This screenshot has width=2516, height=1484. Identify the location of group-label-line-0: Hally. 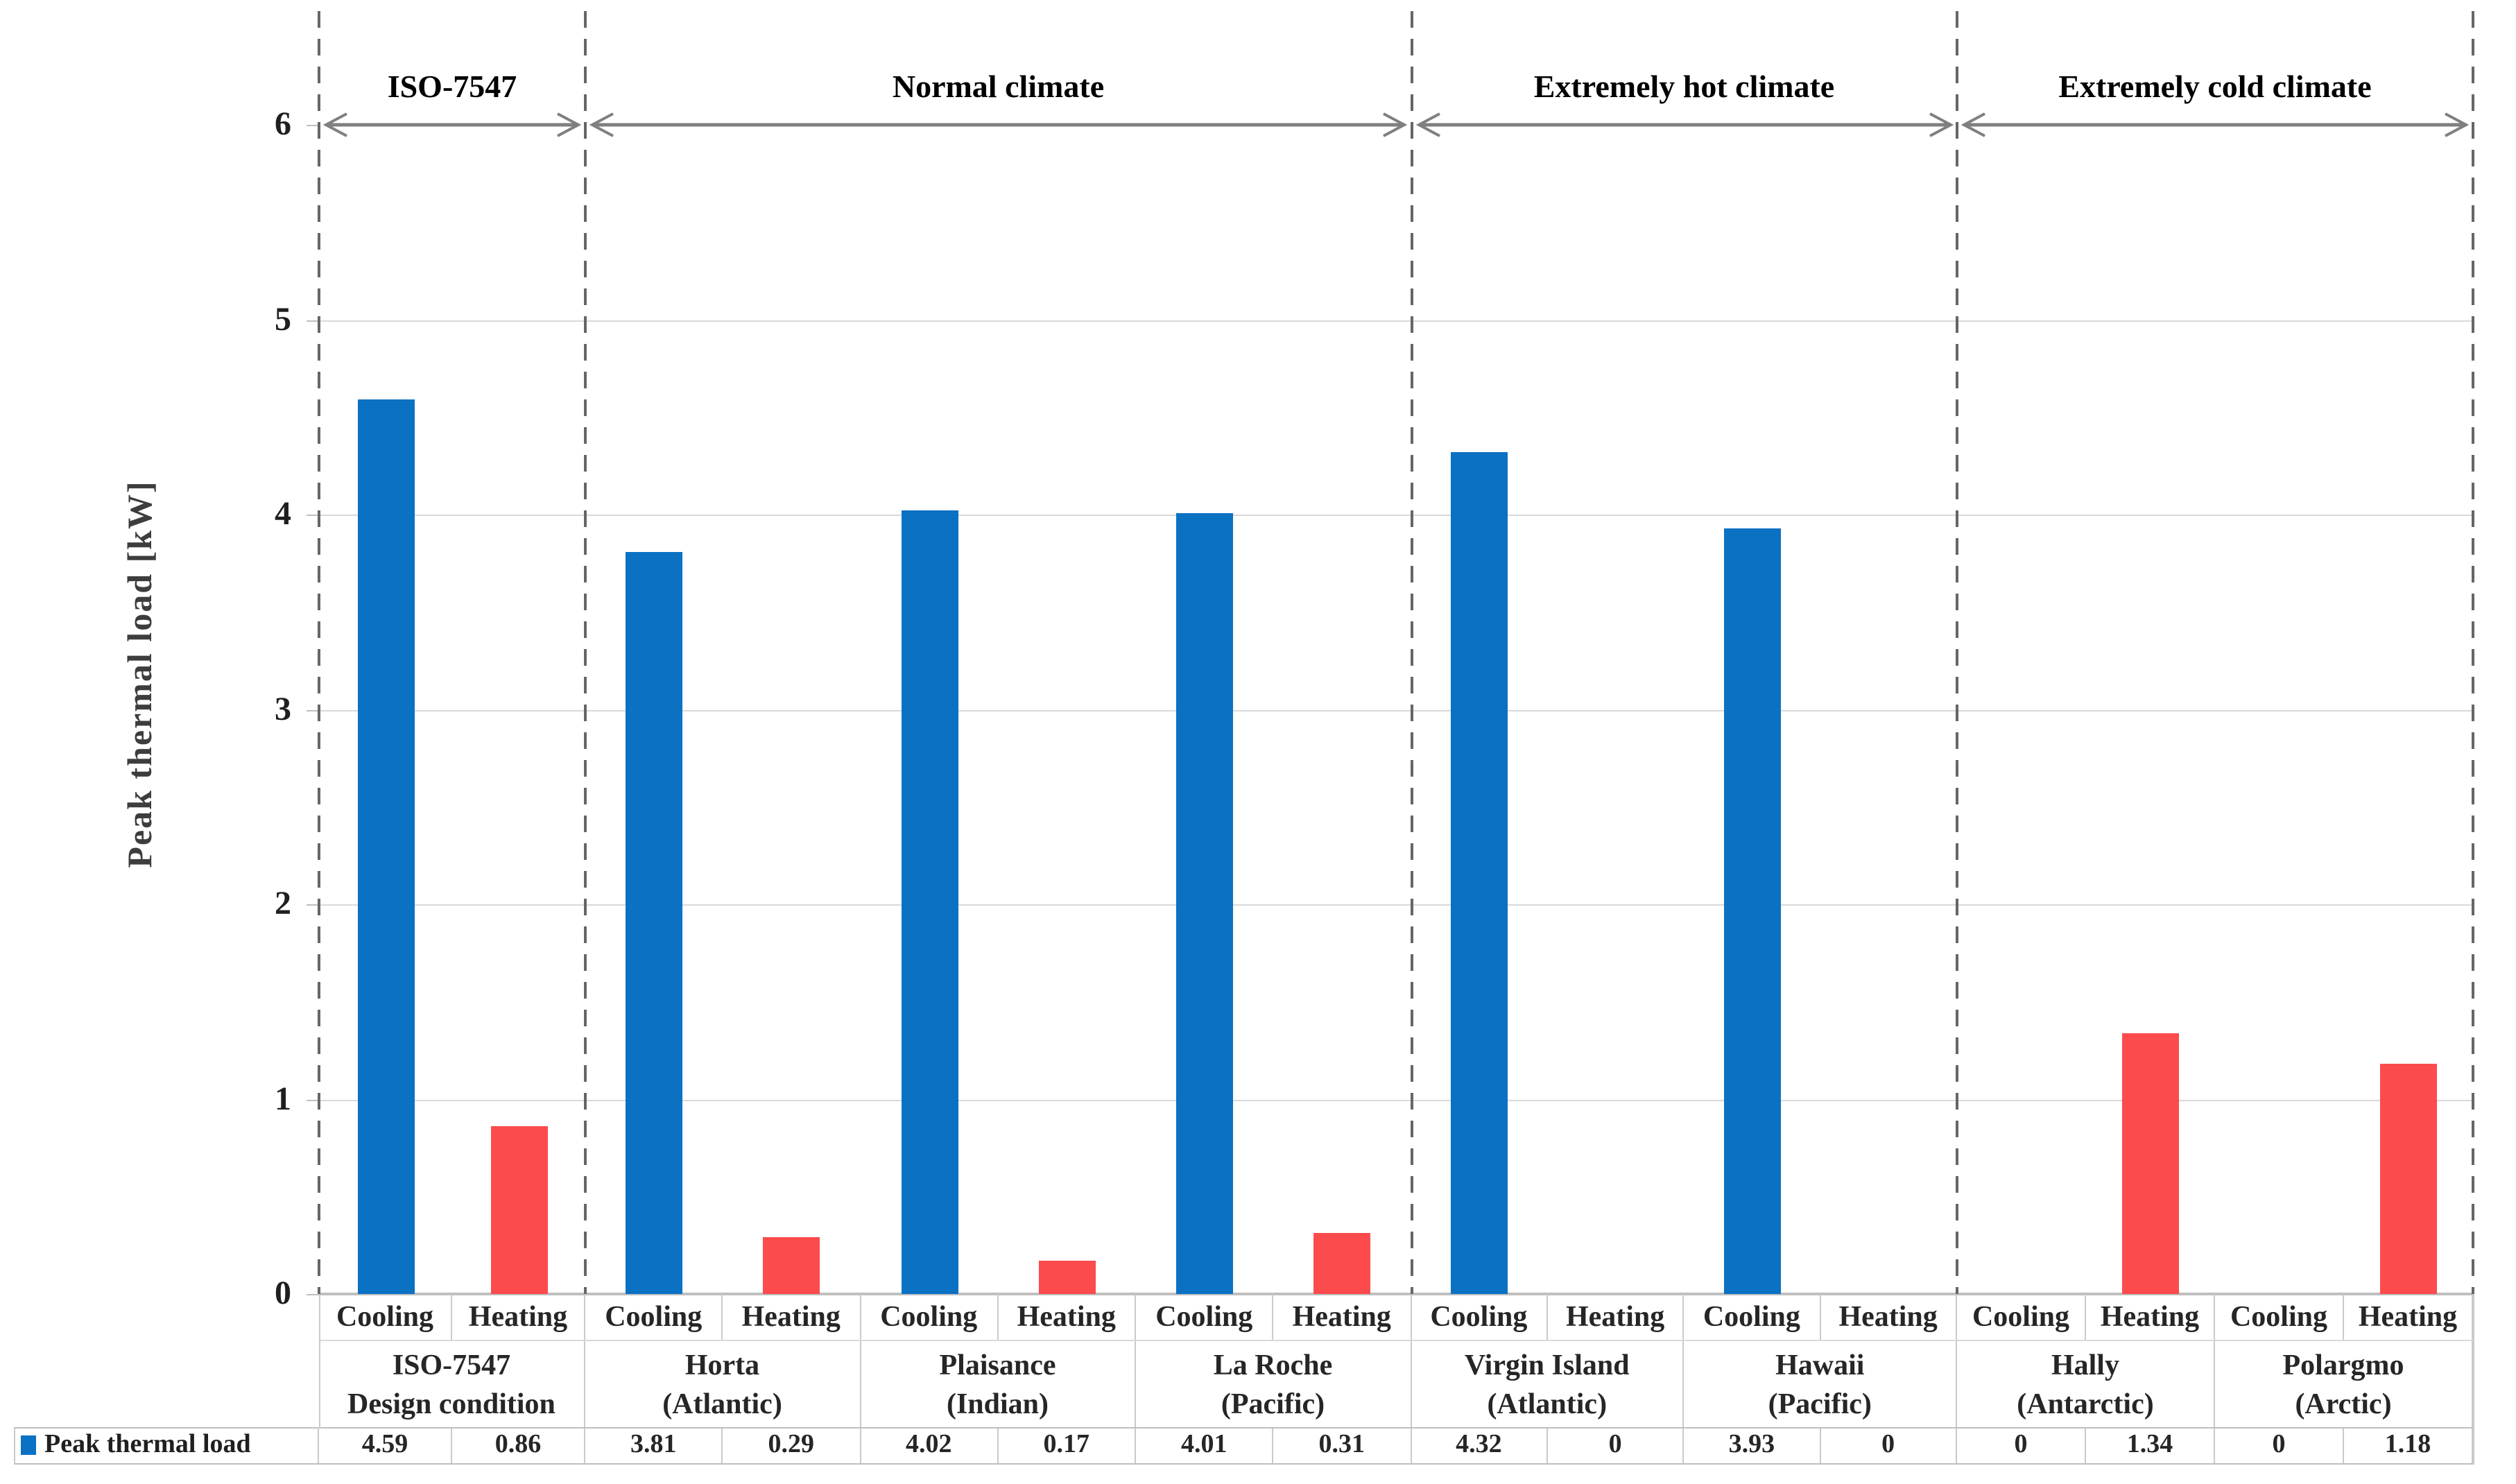
(2085, 1364).